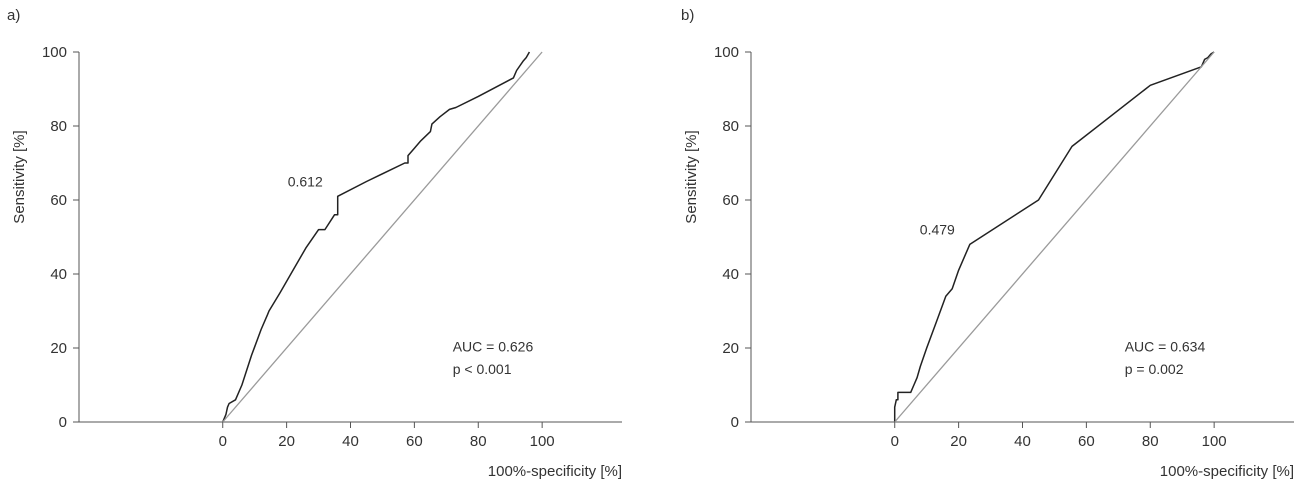  What do you see at coordinates (13, 15) in the screenshot?
I see `panel-label: a)` at bounding box center [13, 15].